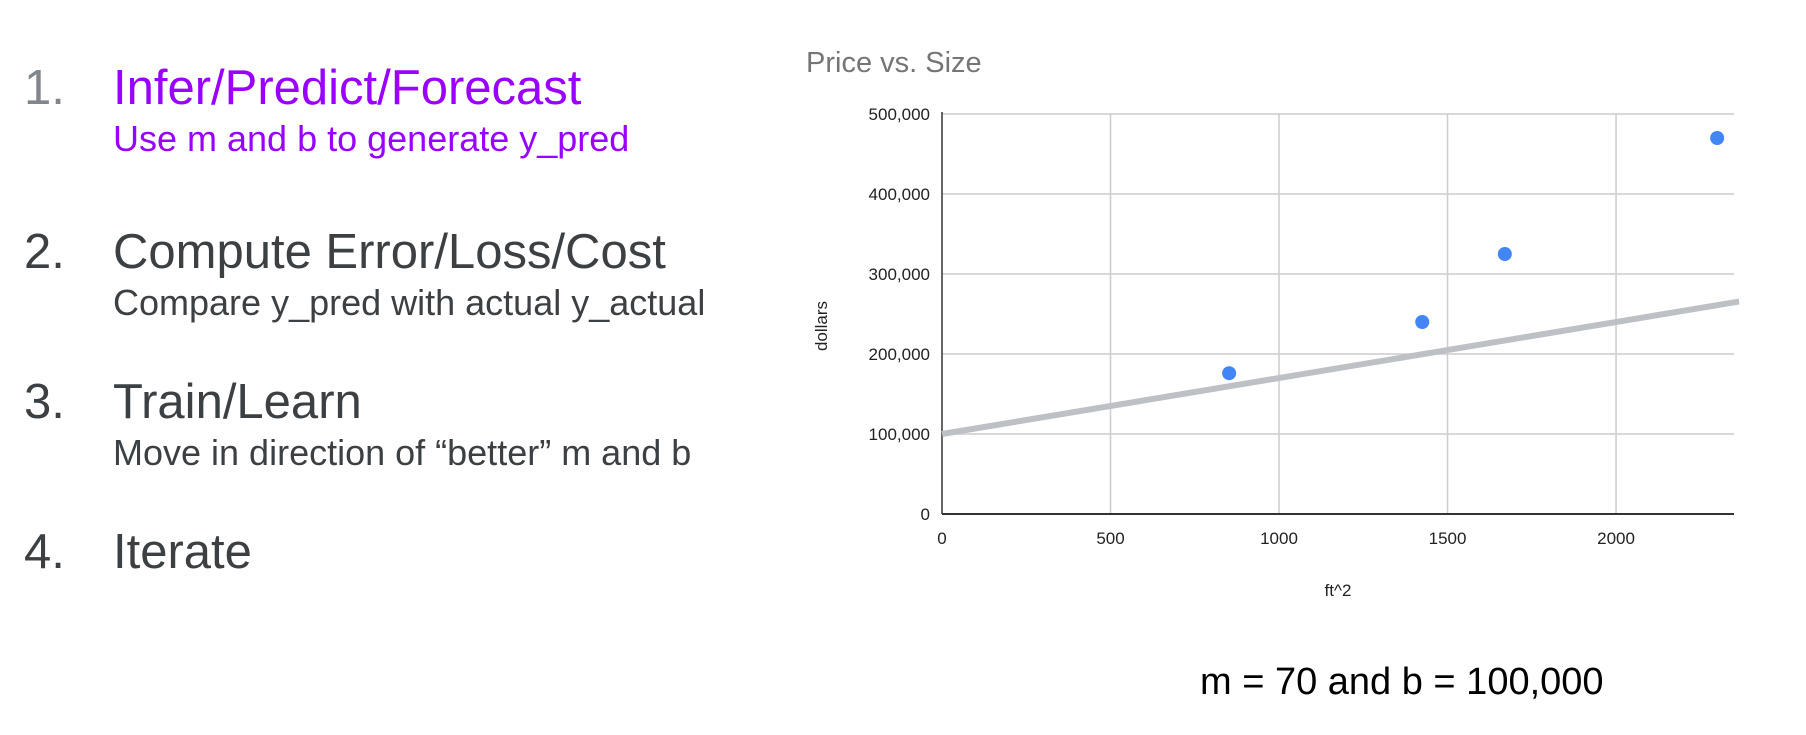 The height and width of the screenshot is (735, 1806). I want to click on chart-title: Price vs. Size, so click(894, 63).